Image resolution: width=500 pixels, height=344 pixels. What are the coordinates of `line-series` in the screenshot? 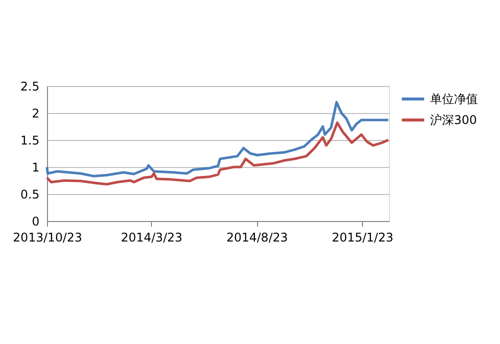 It's located at (218, 153).